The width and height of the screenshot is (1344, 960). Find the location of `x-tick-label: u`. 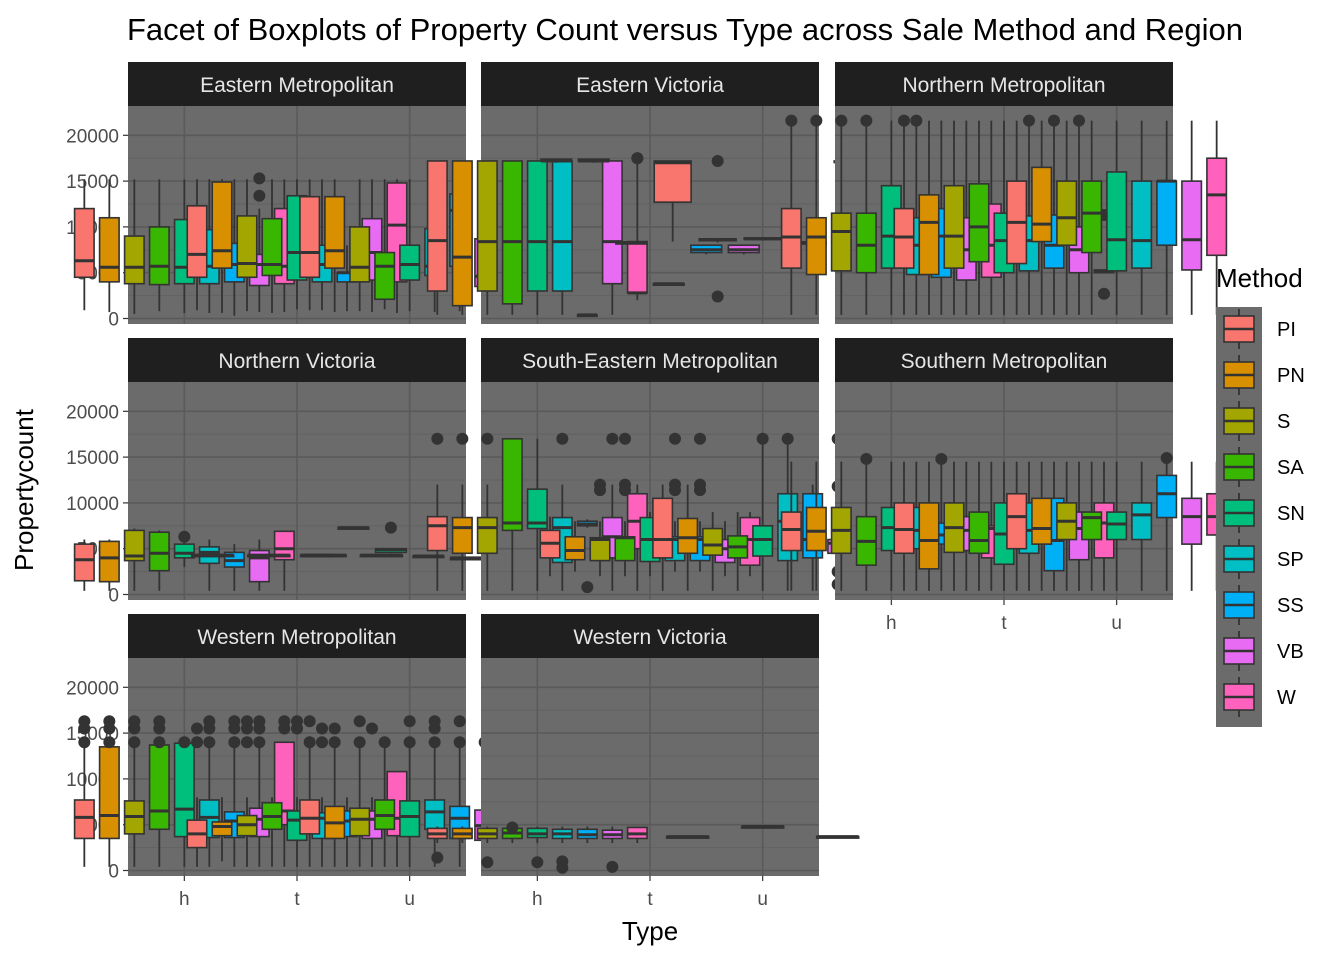

x-tick-label: u is located at coordinates (1116, 623).